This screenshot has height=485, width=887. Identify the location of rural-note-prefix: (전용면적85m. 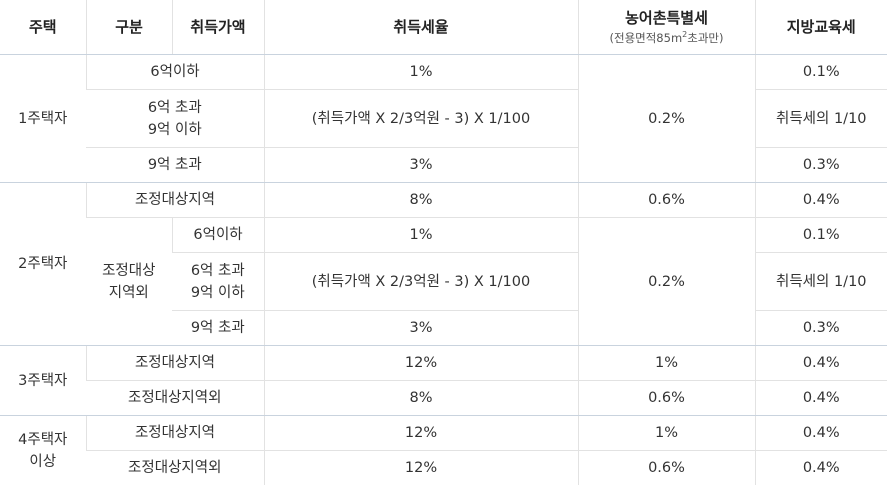
(646, 38).